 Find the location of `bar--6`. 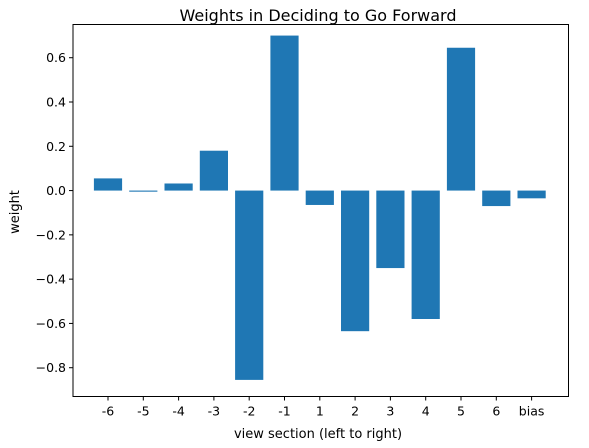

bar--6 is located at coordinates (108, 184).